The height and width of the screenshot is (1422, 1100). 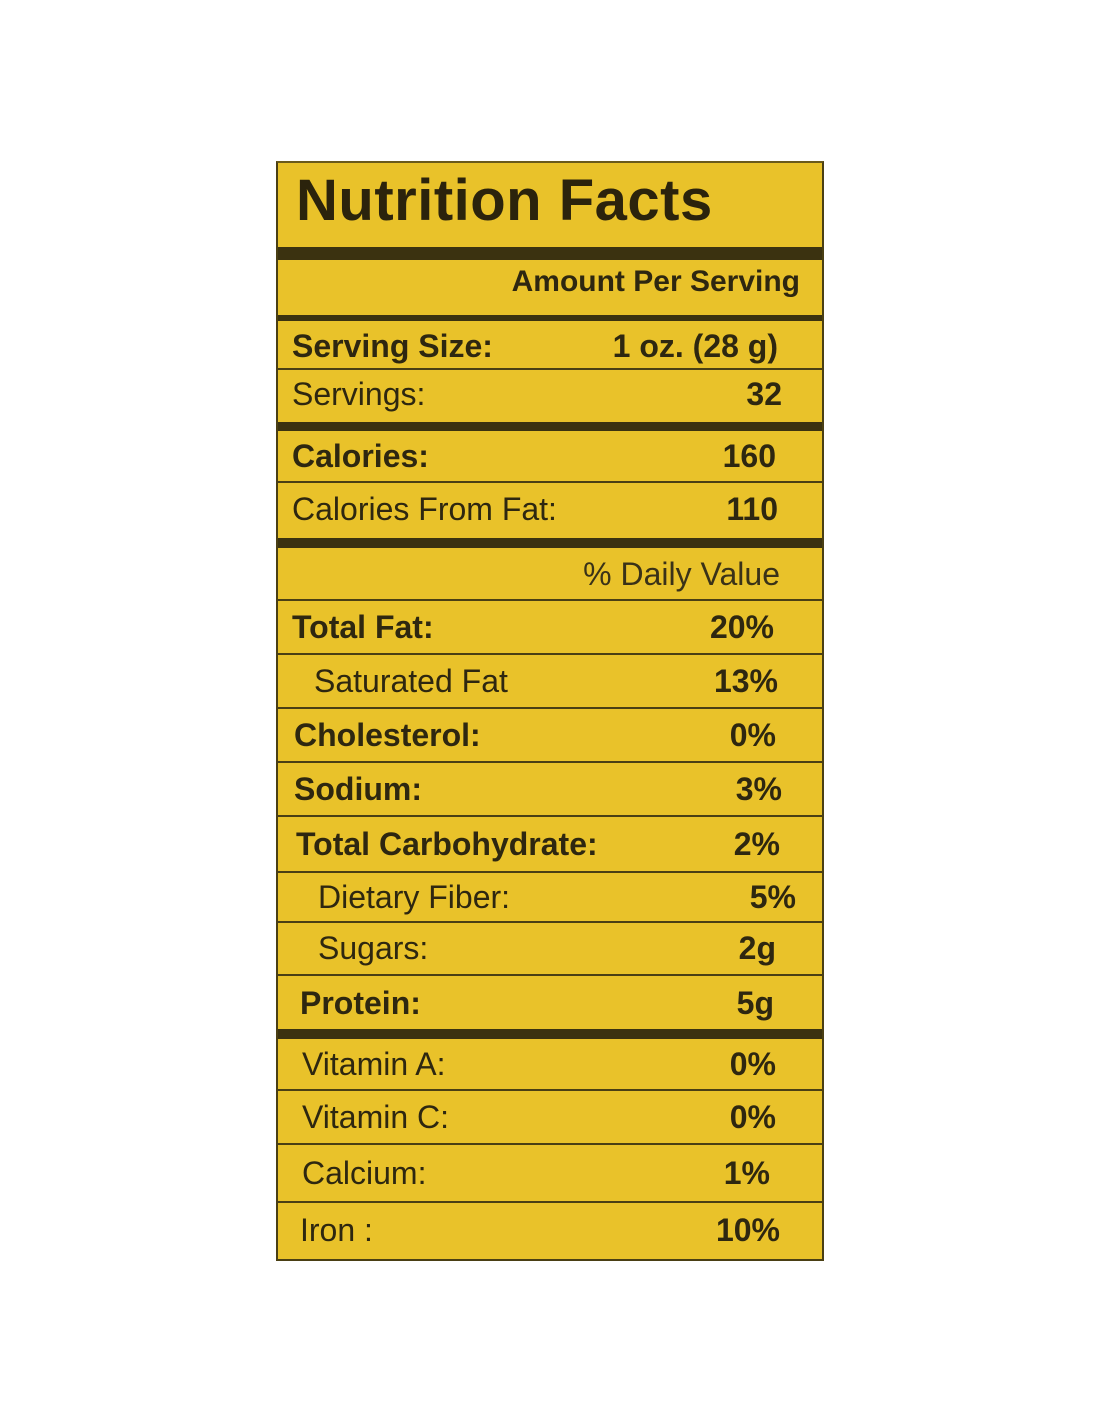 I want to click on calories-row: Calories: 160, so click(x=550, y=456).